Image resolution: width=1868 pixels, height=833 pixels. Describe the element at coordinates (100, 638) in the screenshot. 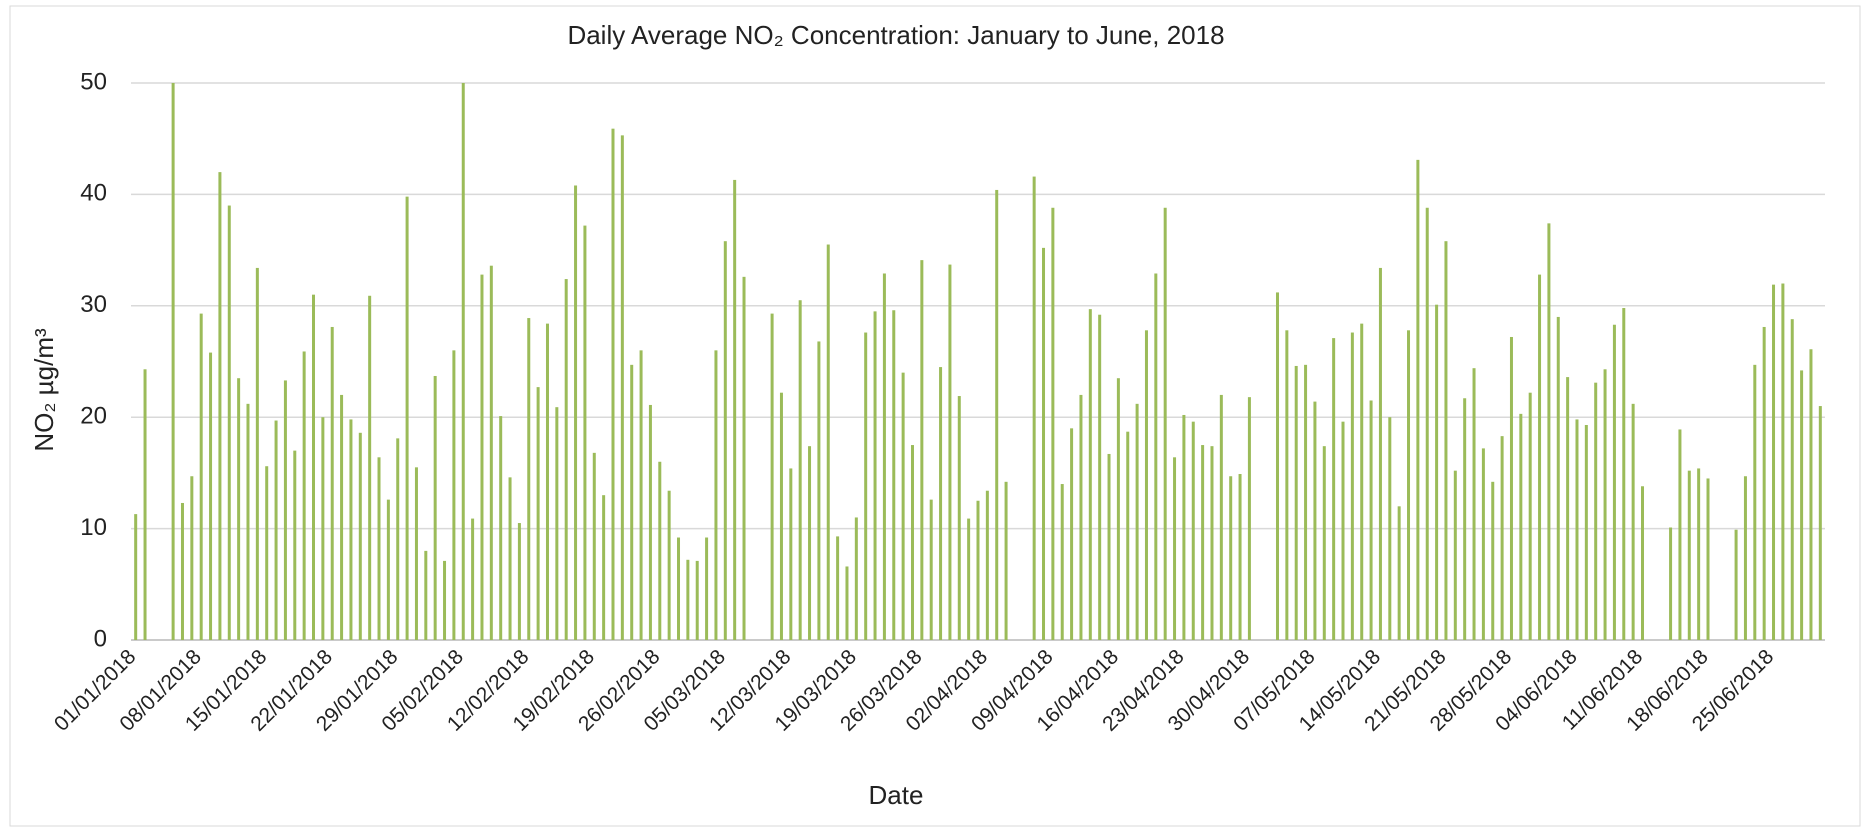

I see `y-tick-label: 0` at that location.